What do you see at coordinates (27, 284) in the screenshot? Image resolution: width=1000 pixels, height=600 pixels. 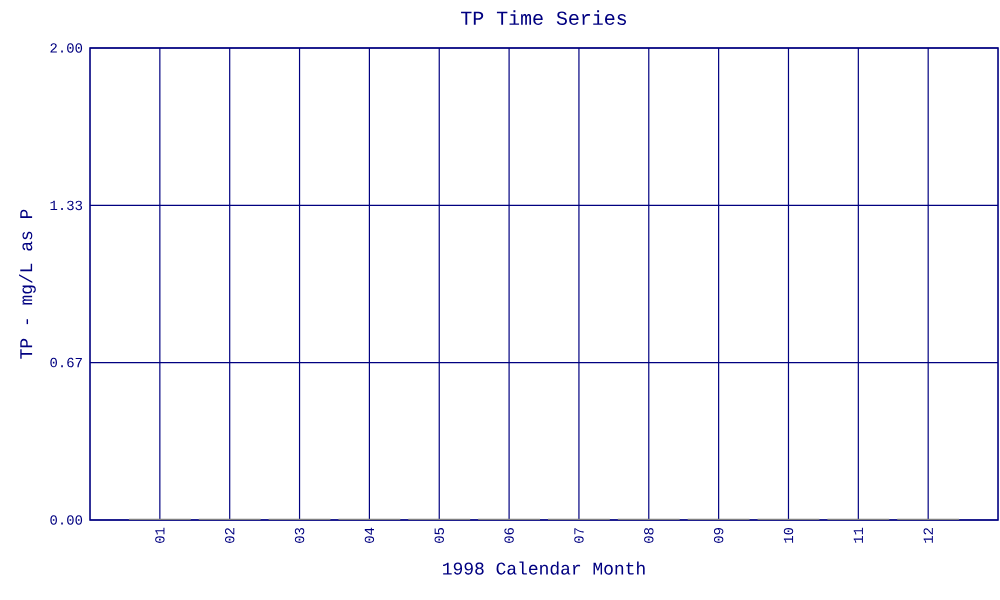 I see `y-axis-title: TP - mg/L as P` at bounding box center [27, 284].